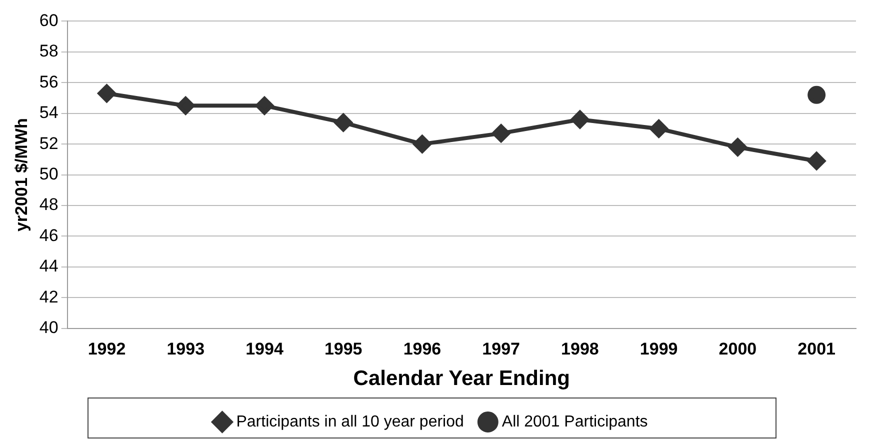  I want to click on x-axis-title: Calendar Year Ending, so click(461, 378).